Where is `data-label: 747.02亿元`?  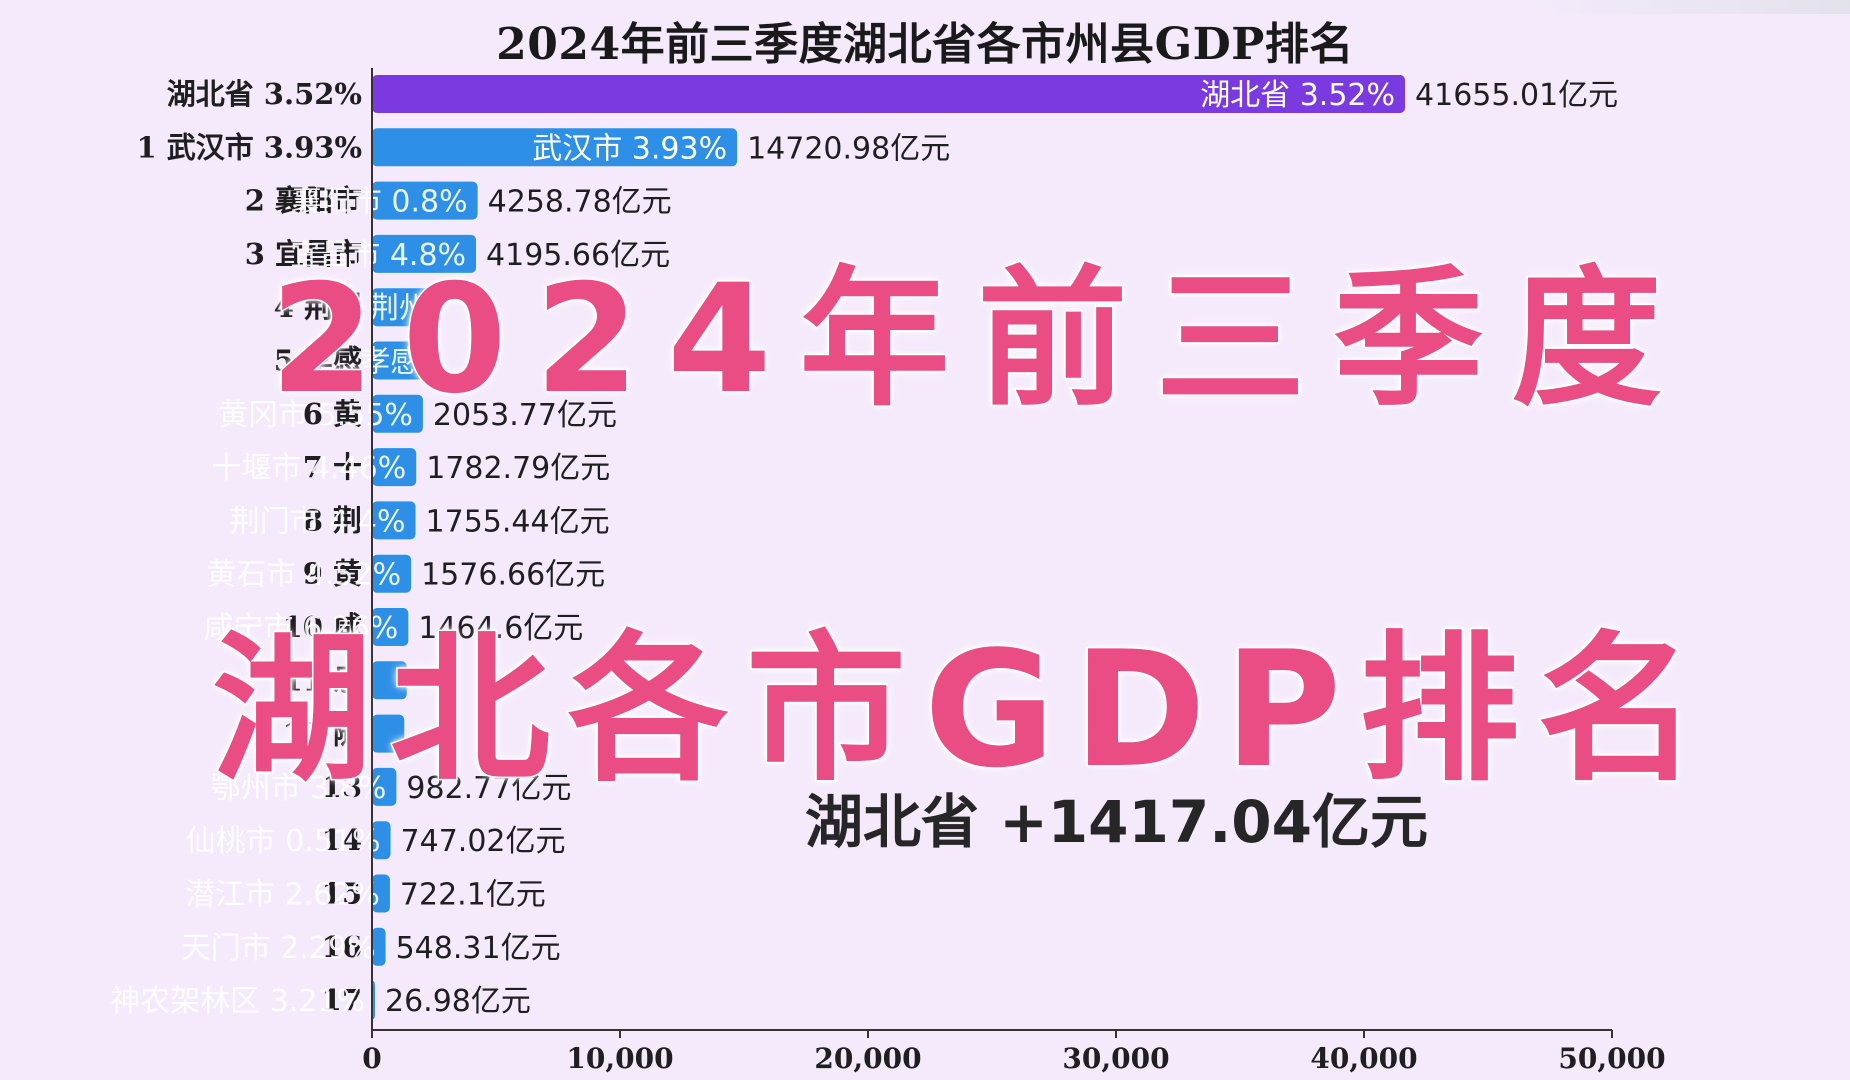
data-label: 747.02亿元 is located at coordinates (483, 841).